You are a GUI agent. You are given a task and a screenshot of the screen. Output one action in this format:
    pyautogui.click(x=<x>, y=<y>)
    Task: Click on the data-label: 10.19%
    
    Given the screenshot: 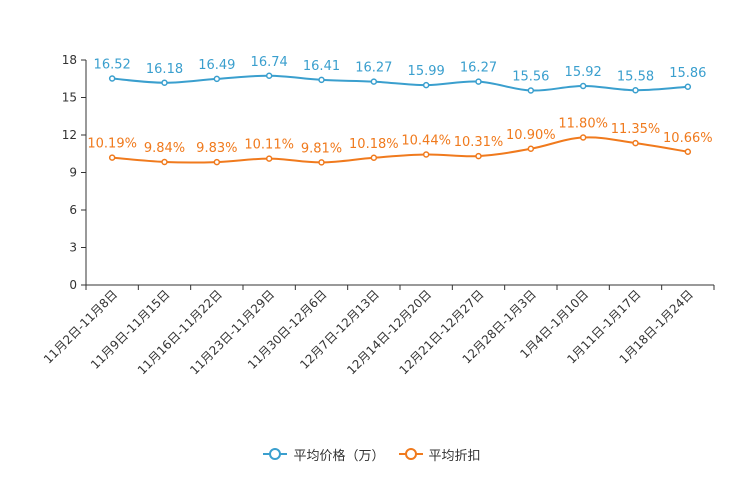 What is the action you would take?
    pyautogui.click(x=112, y=144)
    